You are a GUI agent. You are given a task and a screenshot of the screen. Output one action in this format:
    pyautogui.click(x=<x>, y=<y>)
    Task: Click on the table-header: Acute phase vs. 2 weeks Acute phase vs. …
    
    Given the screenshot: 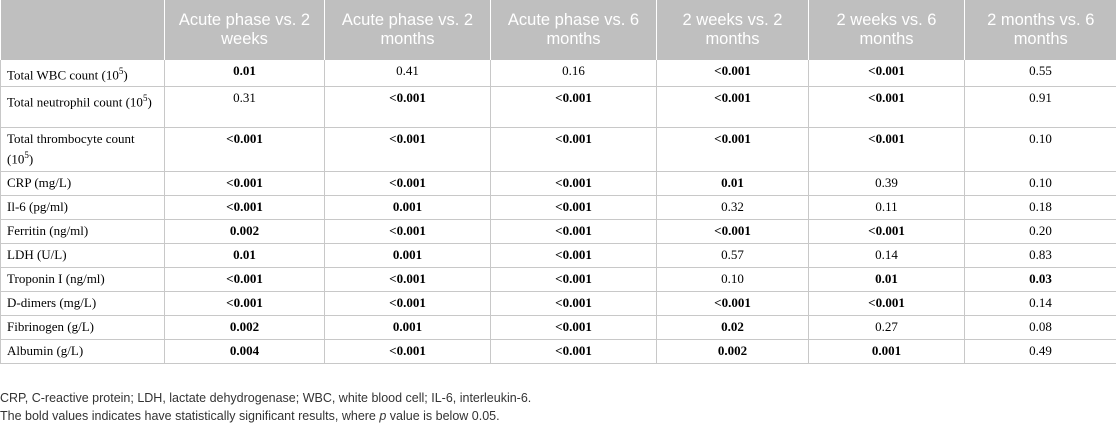 What is the action you would take?
    pyautogui.click(x=558, y=30)
    